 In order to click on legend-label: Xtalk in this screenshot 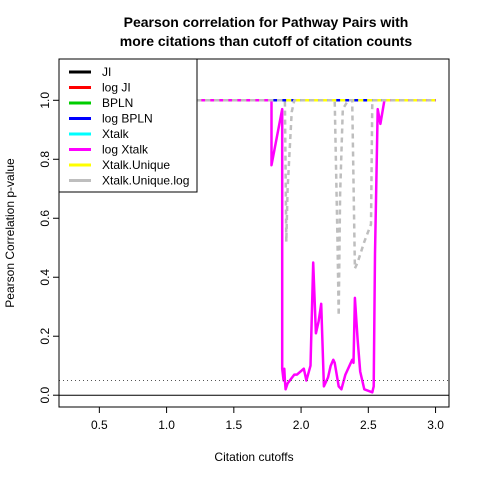, I will do `click(116, 134)`.